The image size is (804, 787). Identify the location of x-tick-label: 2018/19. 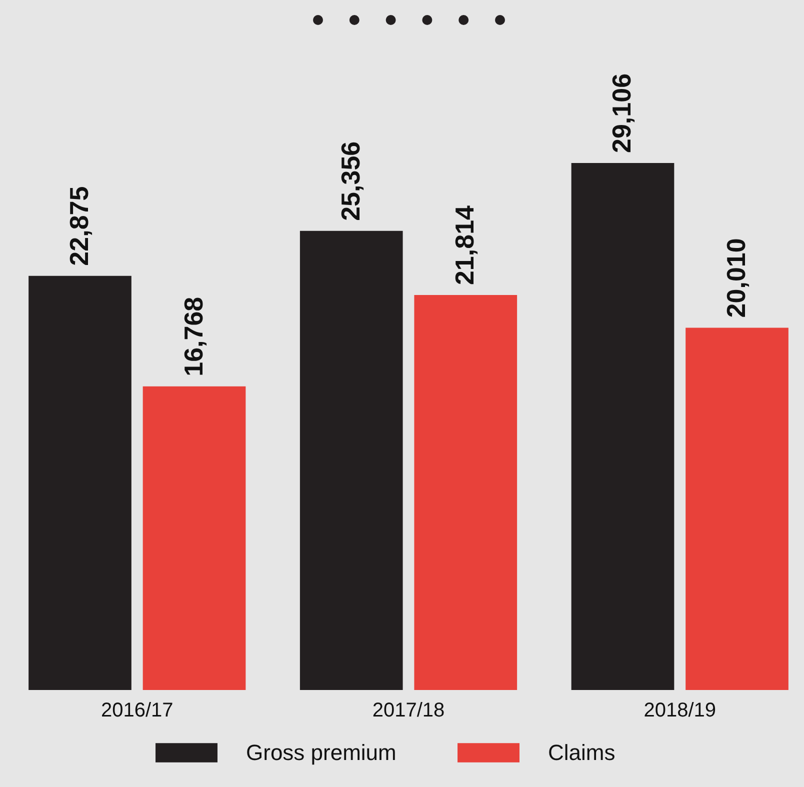
(680, 711).